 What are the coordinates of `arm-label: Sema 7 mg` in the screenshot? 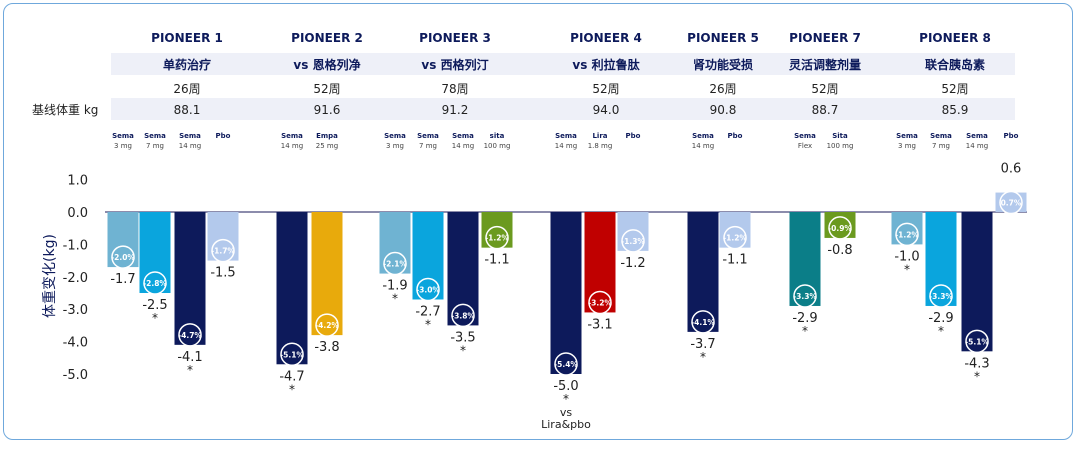 It's located at (155, 141).